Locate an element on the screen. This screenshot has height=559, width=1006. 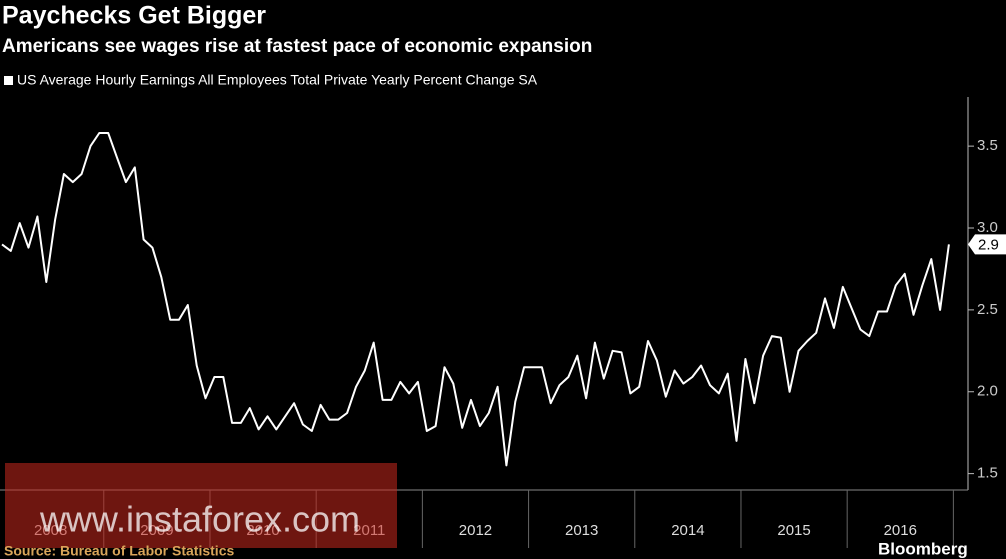
x-tick-label: 2015 is located at coordinates (793, 530).